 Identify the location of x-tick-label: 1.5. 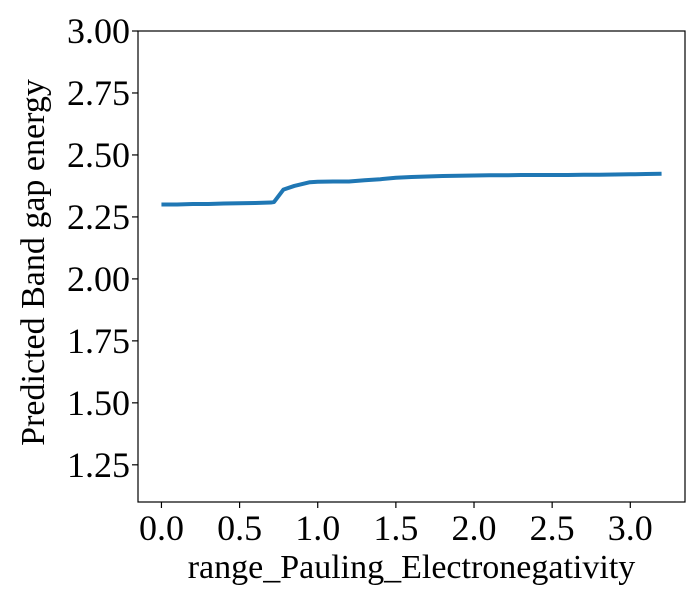
(395, 528).